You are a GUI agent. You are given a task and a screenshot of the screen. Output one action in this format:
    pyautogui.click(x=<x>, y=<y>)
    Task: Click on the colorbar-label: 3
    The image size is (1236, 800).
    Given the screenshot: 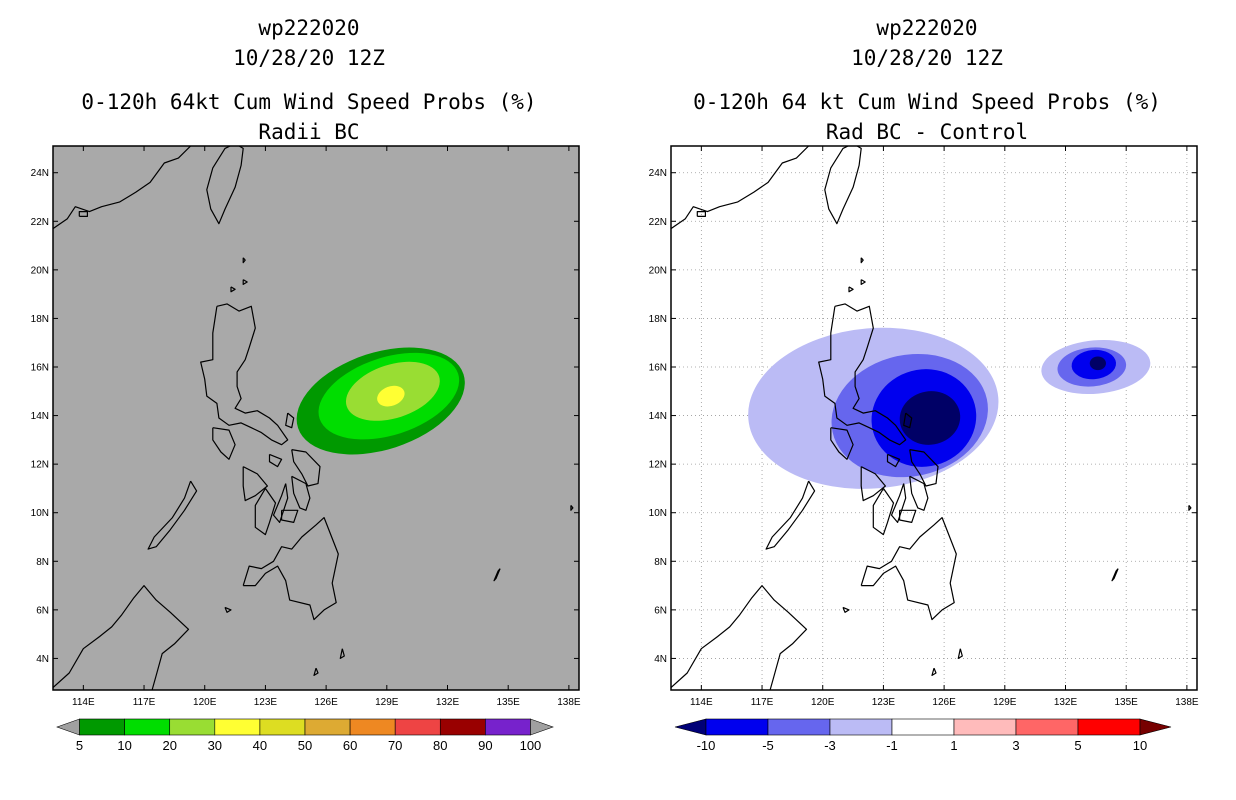 What is the action you would take?
    pyautogui.click(x=1015, y=745)
    